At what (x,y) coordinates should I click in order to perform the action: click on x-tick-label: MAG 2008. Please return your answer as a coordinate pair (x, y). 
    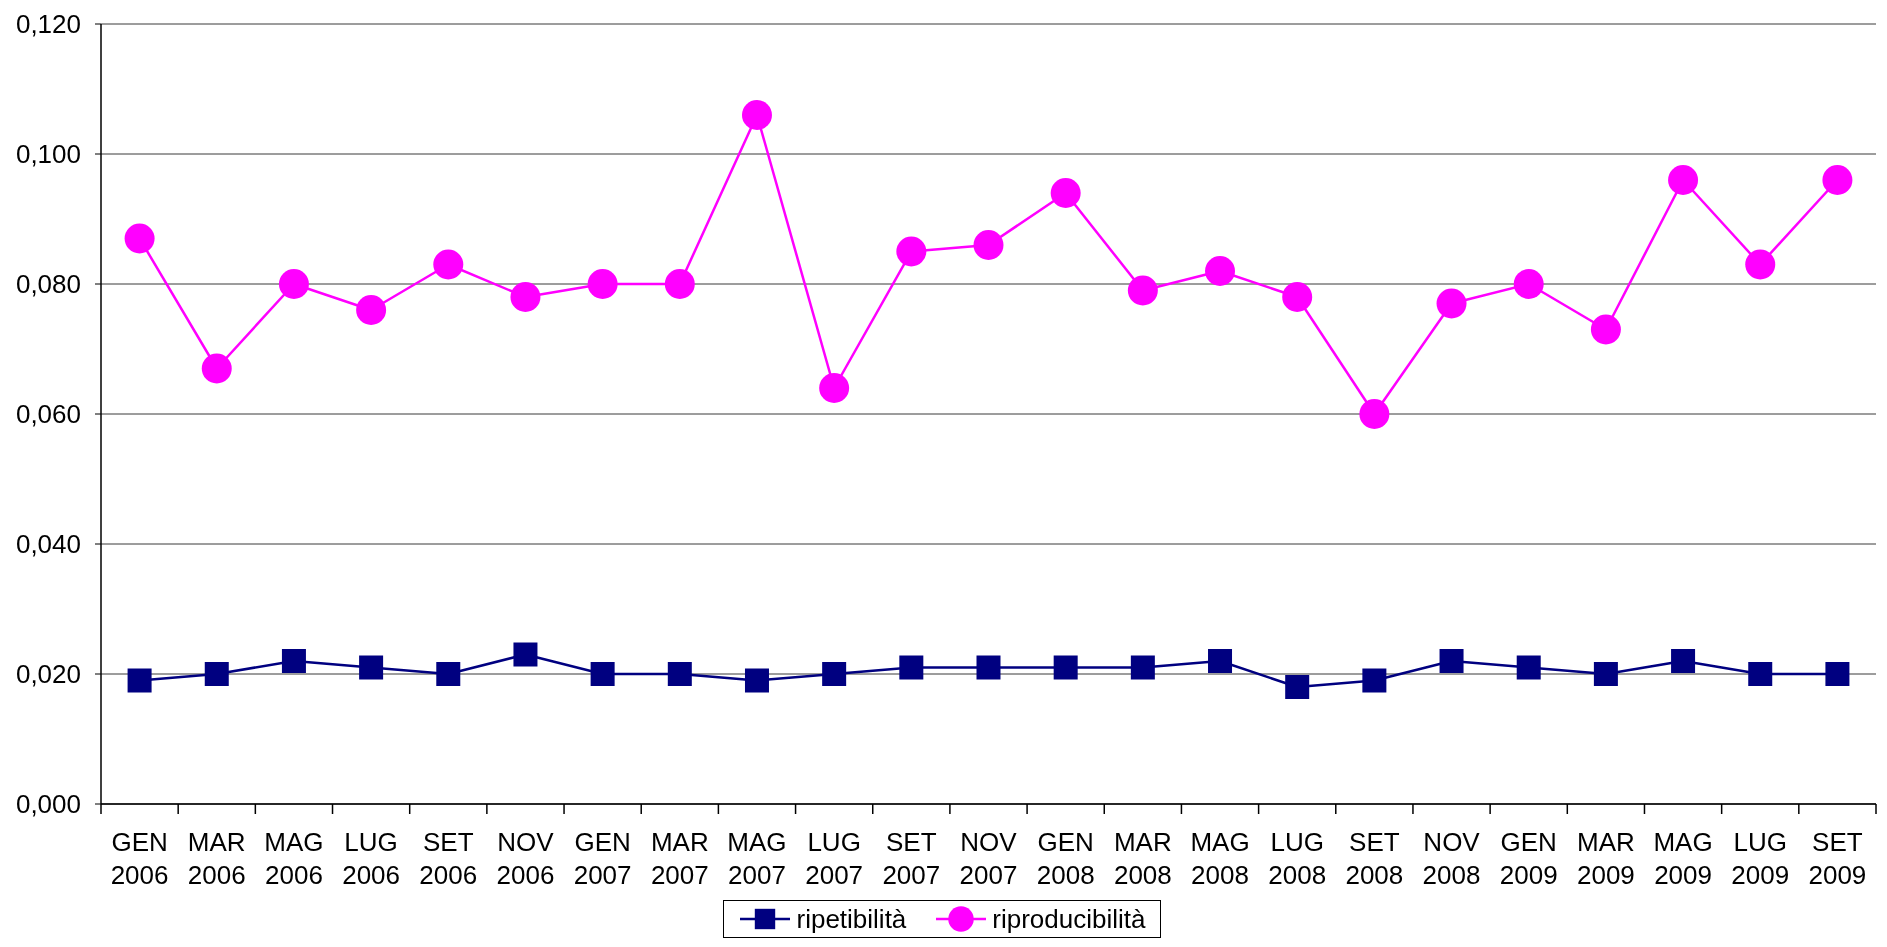
    Looking at the image, I should click on (1220, 858).